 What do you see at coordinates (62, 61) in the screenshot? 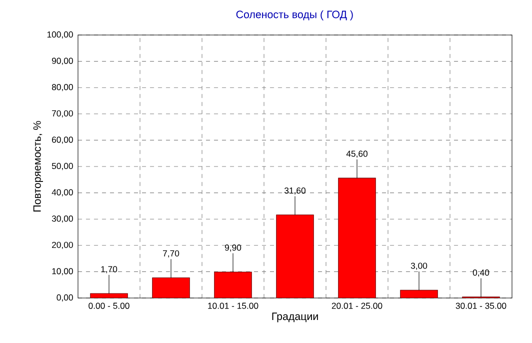
I see `y-tick-label: 90,00` at bounding box center [62, 61].